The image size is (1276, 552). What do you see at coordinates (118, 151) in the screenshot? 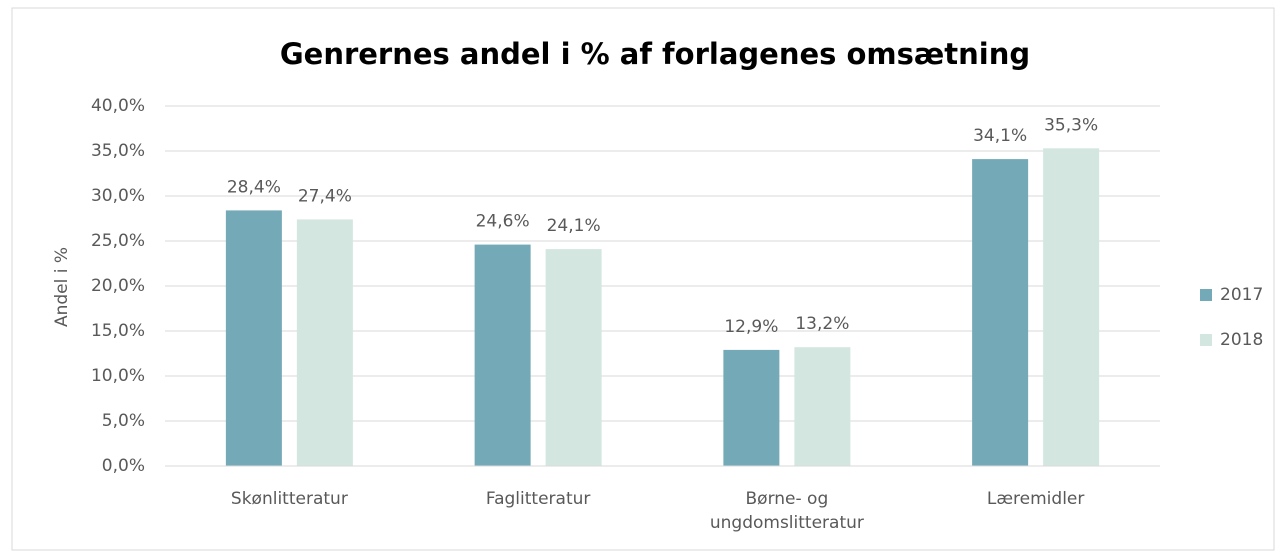
I see `y-tick-label: 35,0%` at bounding box center [118, 151].